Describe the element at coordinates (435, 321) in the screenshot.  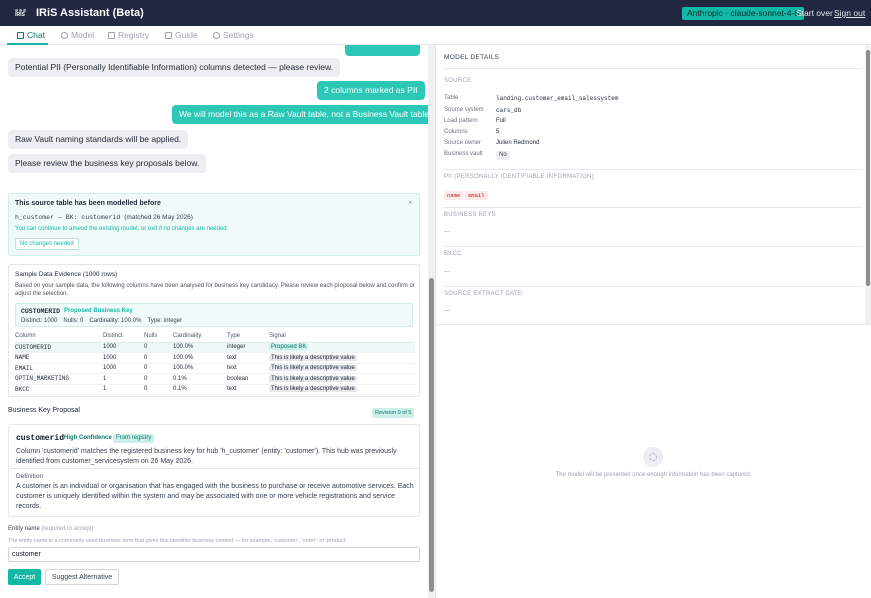
I see `pane-divider` at that location.